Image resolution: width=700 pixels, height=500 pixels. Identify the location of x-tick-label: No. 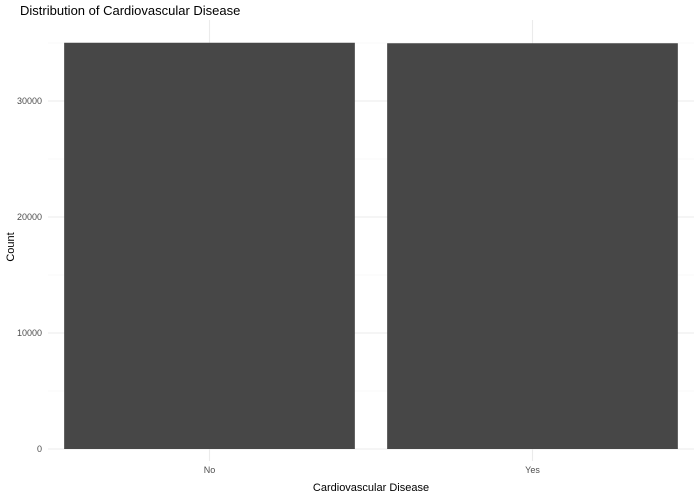
(210, 470).